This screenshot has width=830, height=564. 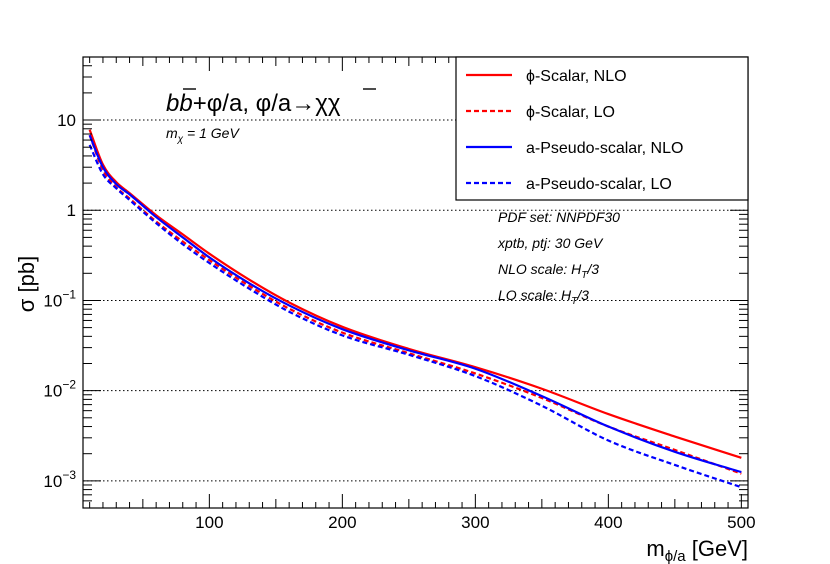 I want to click on process-title: bb+φ/a, φ/a→χχ, so click(x=253, y=103).